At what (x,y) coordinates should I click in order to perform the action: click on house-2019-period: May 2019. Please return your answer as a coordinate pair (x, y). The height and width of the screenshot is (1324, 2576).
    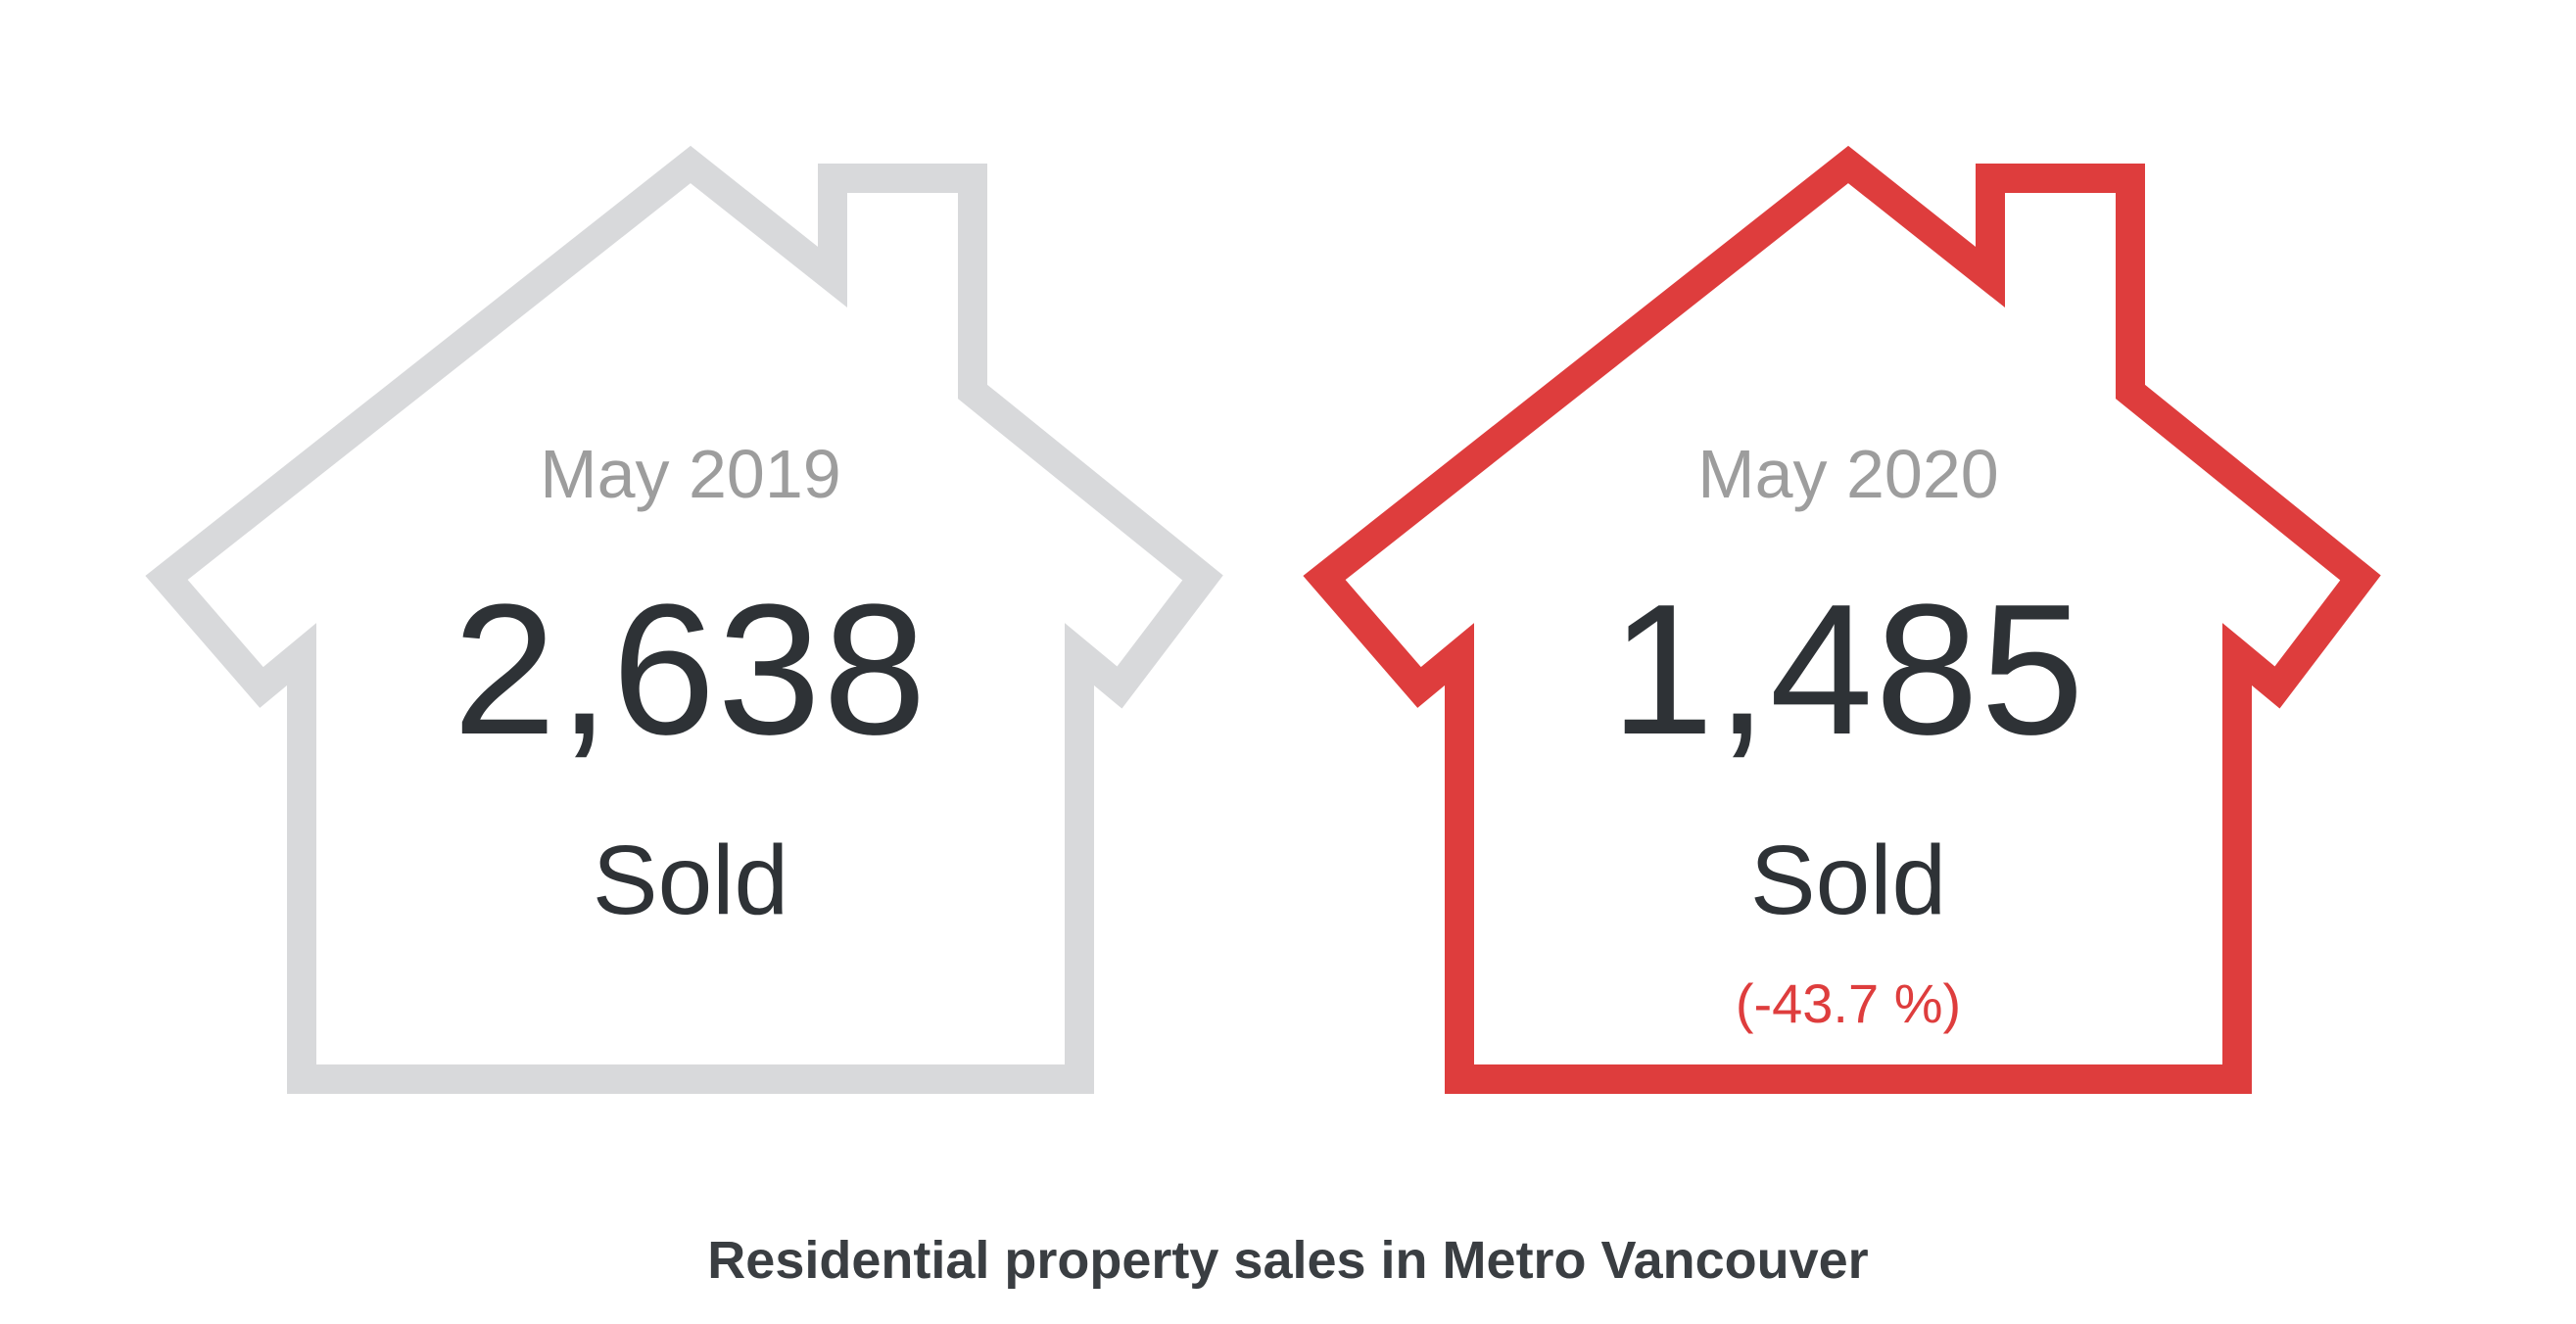
    Looking at the image, I should click on (691, 474).